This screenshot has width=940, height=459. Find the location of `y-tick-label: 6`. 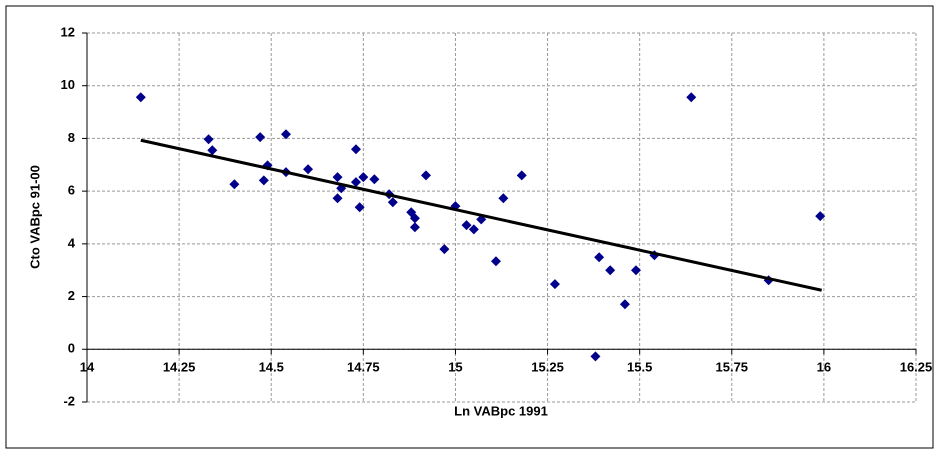

y-tick-label: 6 is located at coordinates (71, 190).